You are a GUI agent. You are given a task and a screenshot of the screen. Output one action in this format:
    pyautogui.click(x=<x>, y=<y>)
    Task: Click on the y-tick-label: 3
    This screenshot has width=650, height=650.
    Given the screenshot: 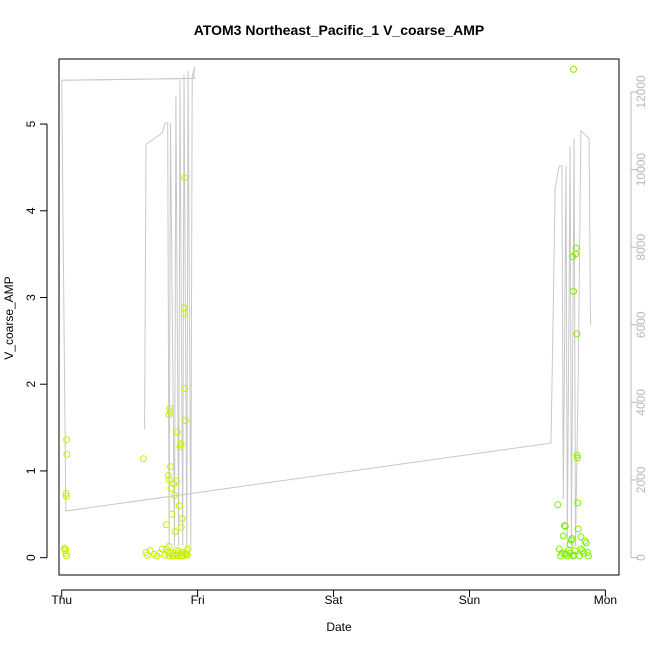 What is the action you would take?
    pyautogui.click(x=31, y=297)
    